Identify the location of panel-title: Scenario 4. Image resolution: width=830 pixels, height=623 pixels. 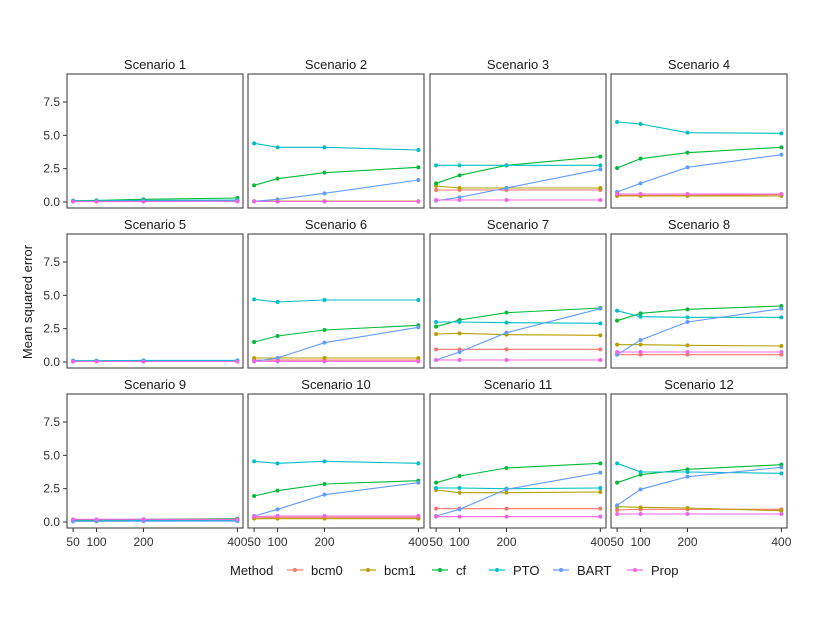
(699, 64).